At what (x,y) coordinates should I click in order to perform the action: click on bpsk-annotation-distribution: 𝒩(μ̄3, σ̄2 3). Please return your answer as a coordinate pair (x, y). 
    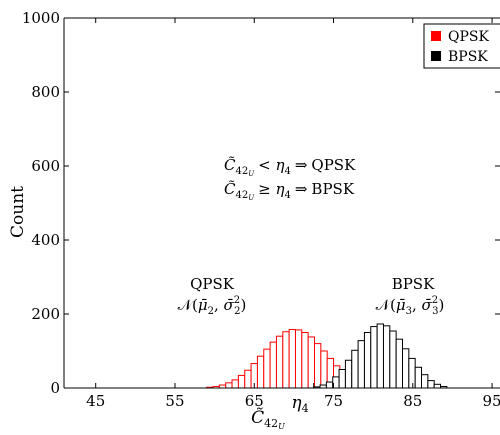
    Looking at the image, I should click on (410, 306).